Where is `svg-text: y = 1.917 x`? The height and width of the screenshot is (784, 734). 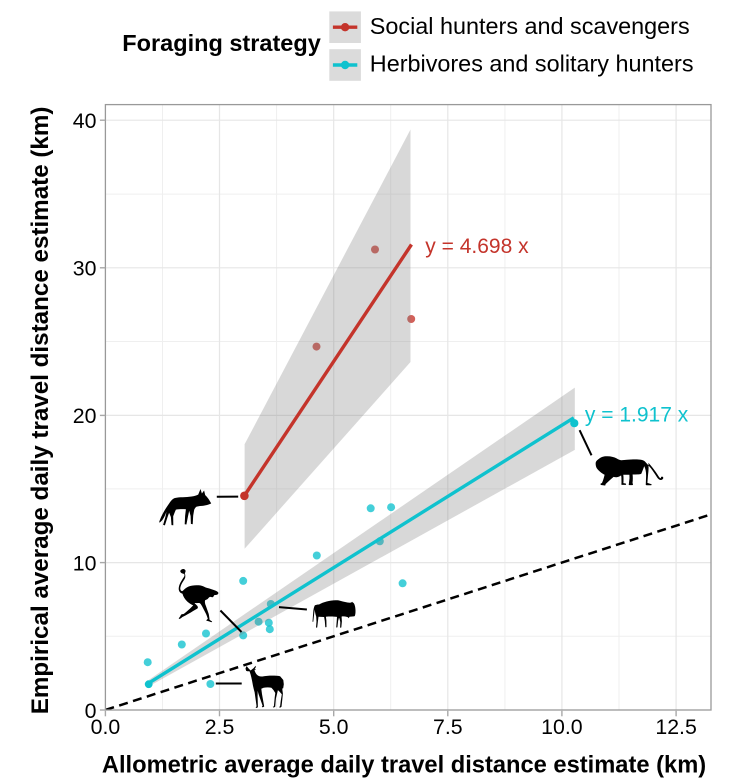 svg-text: y = 1.917 x is located at coordinates (637, 415).